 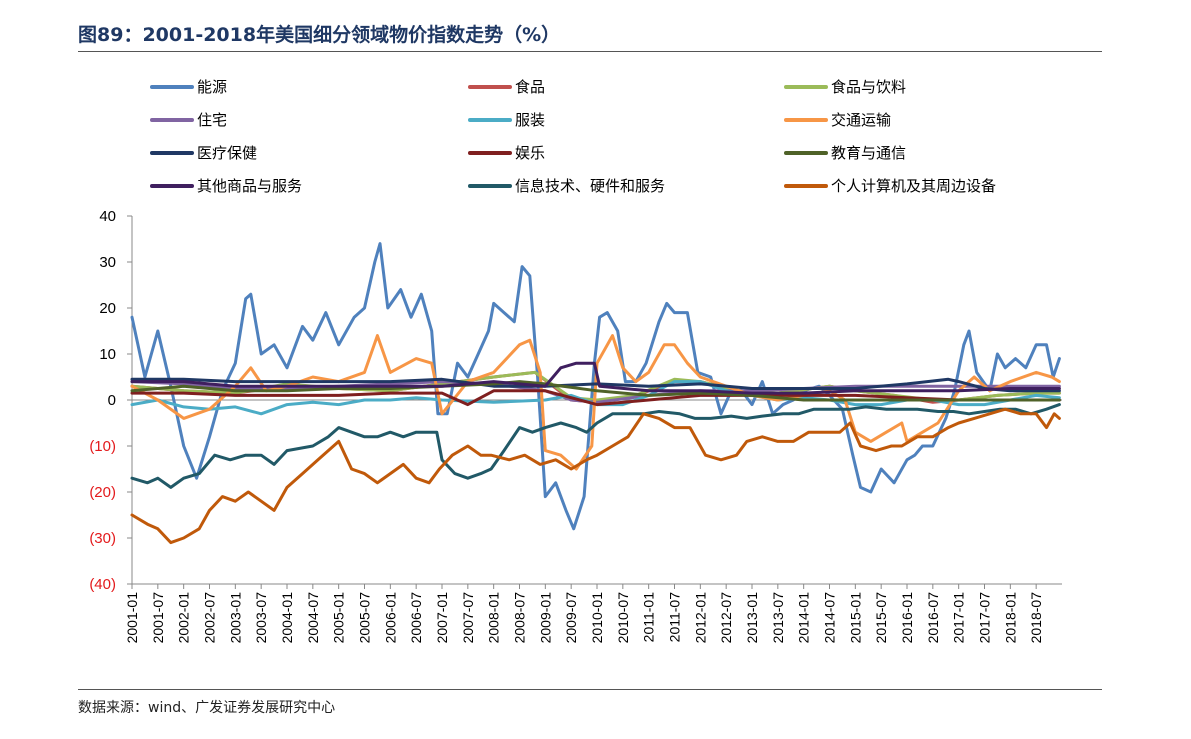 I want to click on legend-item: 娱乐, so click(x=506, y=153).